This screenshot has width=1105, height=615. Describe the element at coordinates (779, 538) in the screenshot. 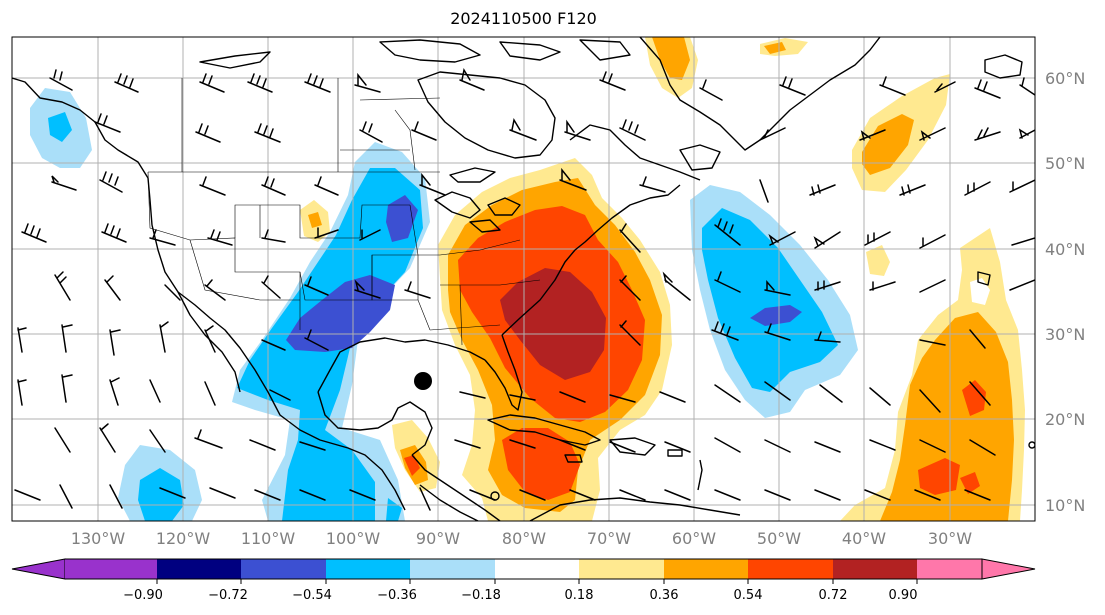

I see `lon-tick: 50°W` at that location.